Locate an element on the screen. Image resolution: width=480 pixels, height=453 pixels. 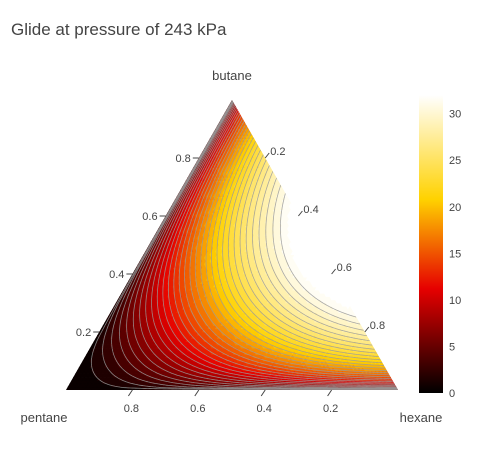
chart-title: Glide at pressure of 243 kPa is located at coordinates (119, 29).